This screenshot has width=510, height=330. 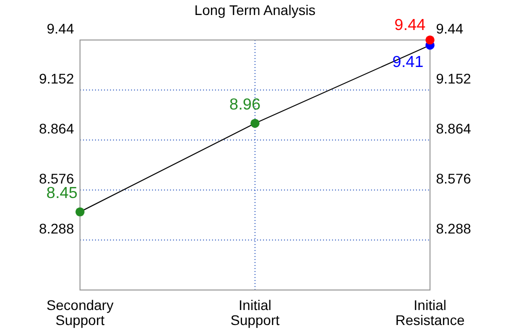 I want to click on y2-tick-label: 9.44, so click(x=450, y=28).